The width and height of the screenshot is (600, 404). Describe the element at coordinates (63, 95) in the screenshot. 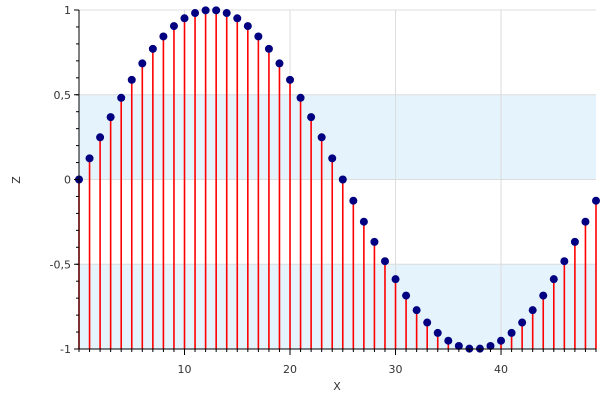

I see `y-tick-label: 0,5` at that location.